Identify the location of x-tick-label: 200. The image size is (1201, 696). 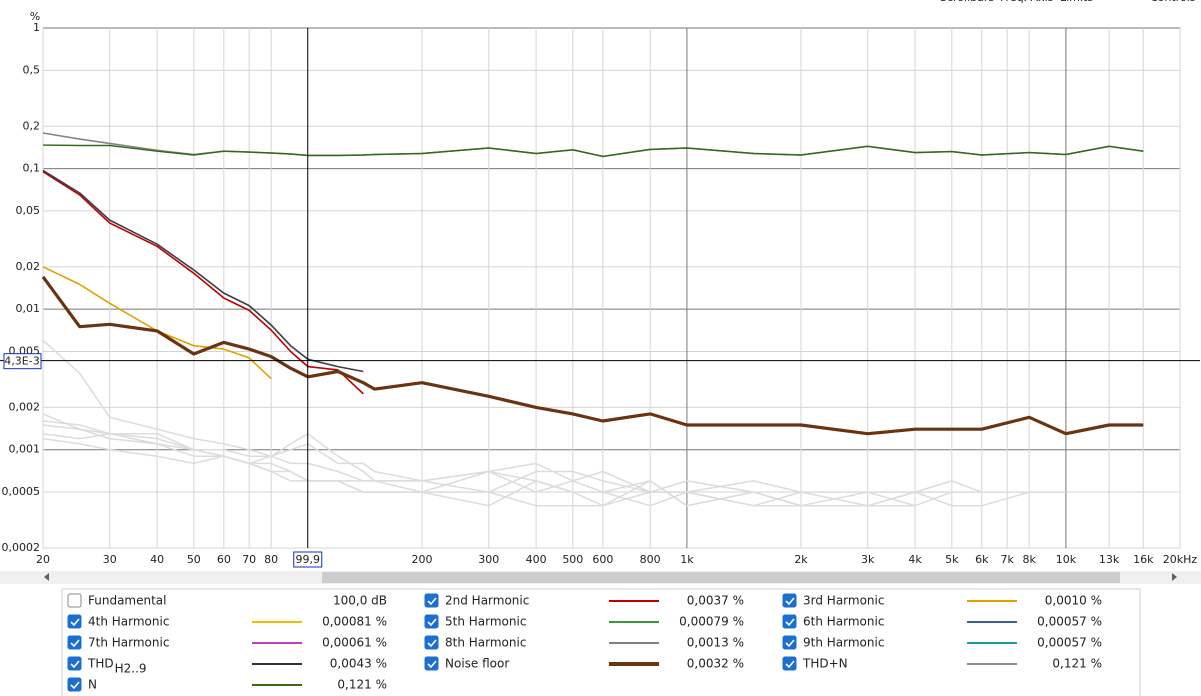
(422, 559).